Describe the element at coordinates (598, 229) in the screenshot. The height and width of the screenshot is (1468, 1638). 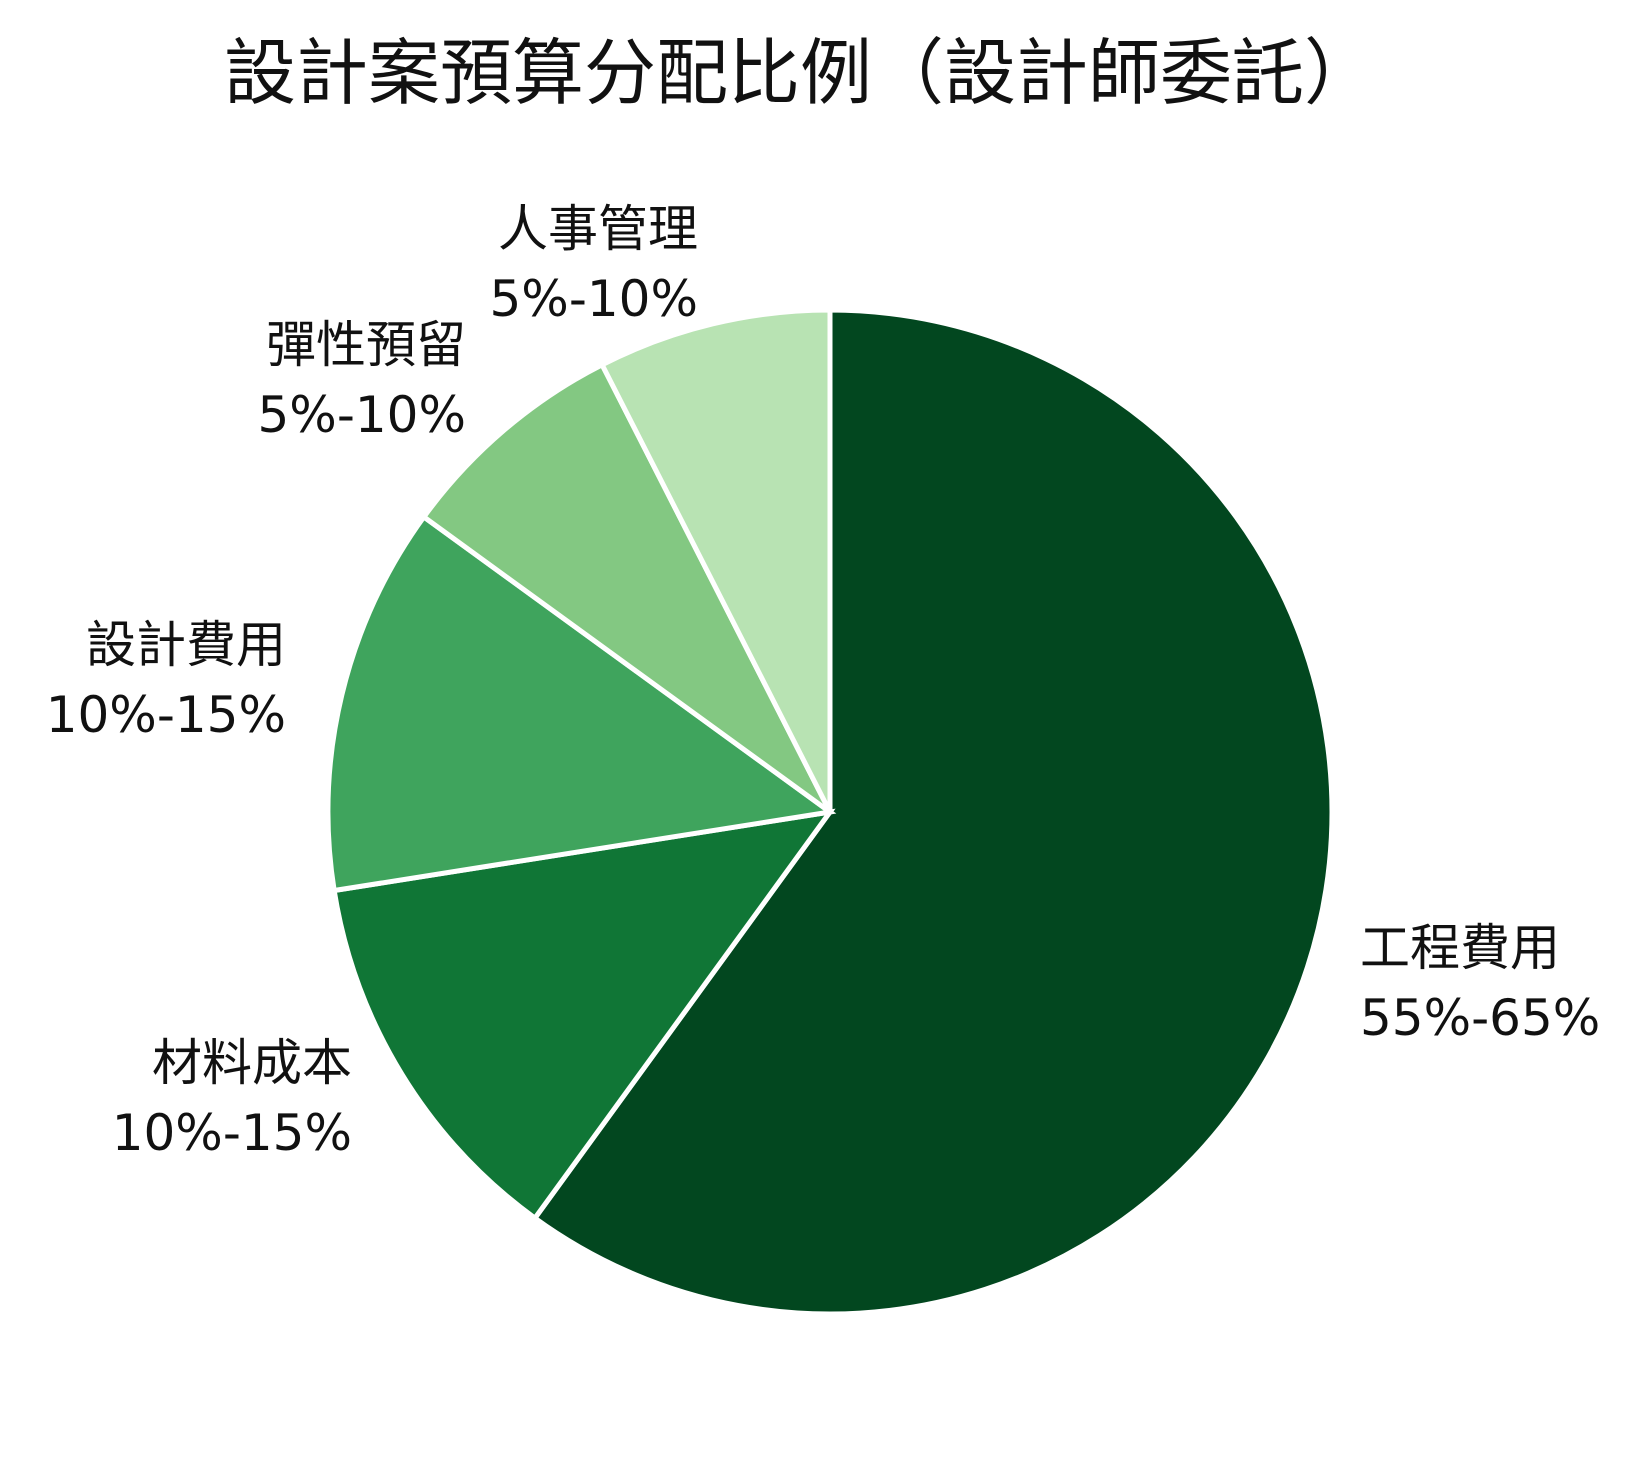
I see `slice-label-name: 人事管理` at that location.